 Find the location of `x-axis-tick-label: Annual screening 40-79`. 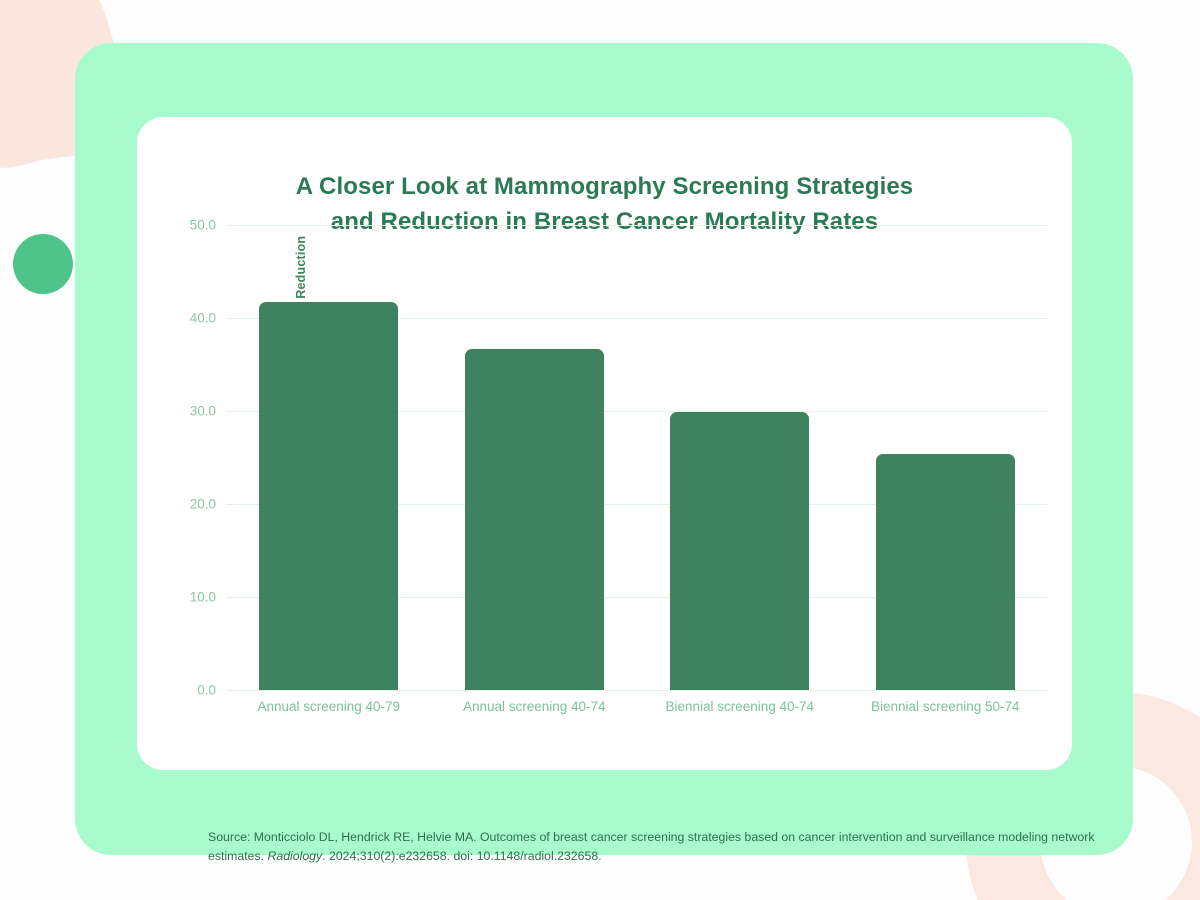

x-axis-tick-label: Annual screening 40-79 is located at coordinates (329, 706).